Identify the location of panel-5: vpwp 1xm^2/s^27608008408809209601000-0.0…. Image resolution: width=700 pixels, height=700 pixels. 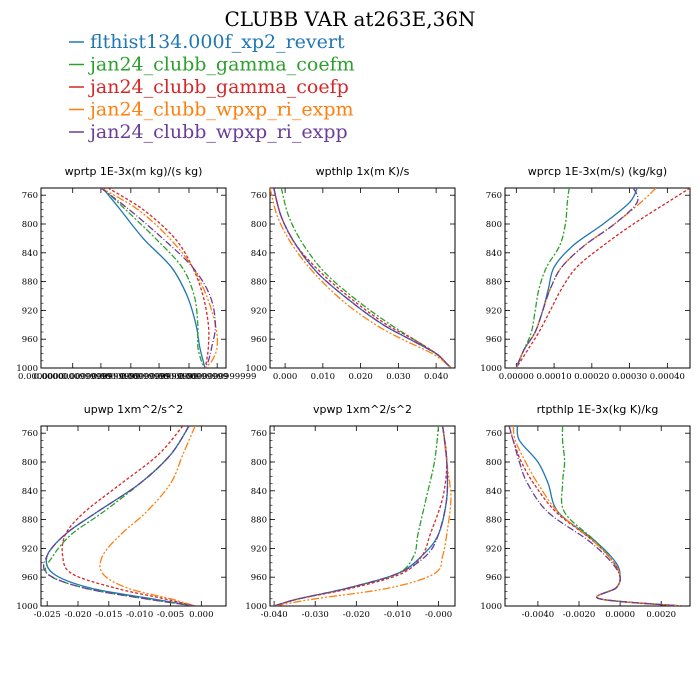
(350, 511).